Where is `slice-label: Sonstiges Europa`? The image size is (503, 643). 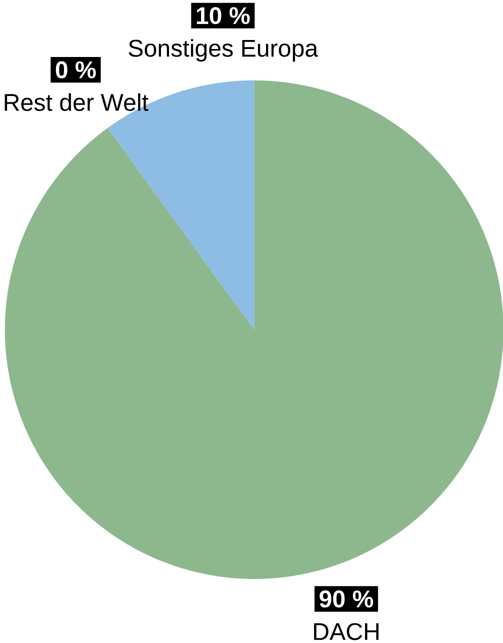 slice-label: Sonstiges Europa is located at coordinates (223, 50).